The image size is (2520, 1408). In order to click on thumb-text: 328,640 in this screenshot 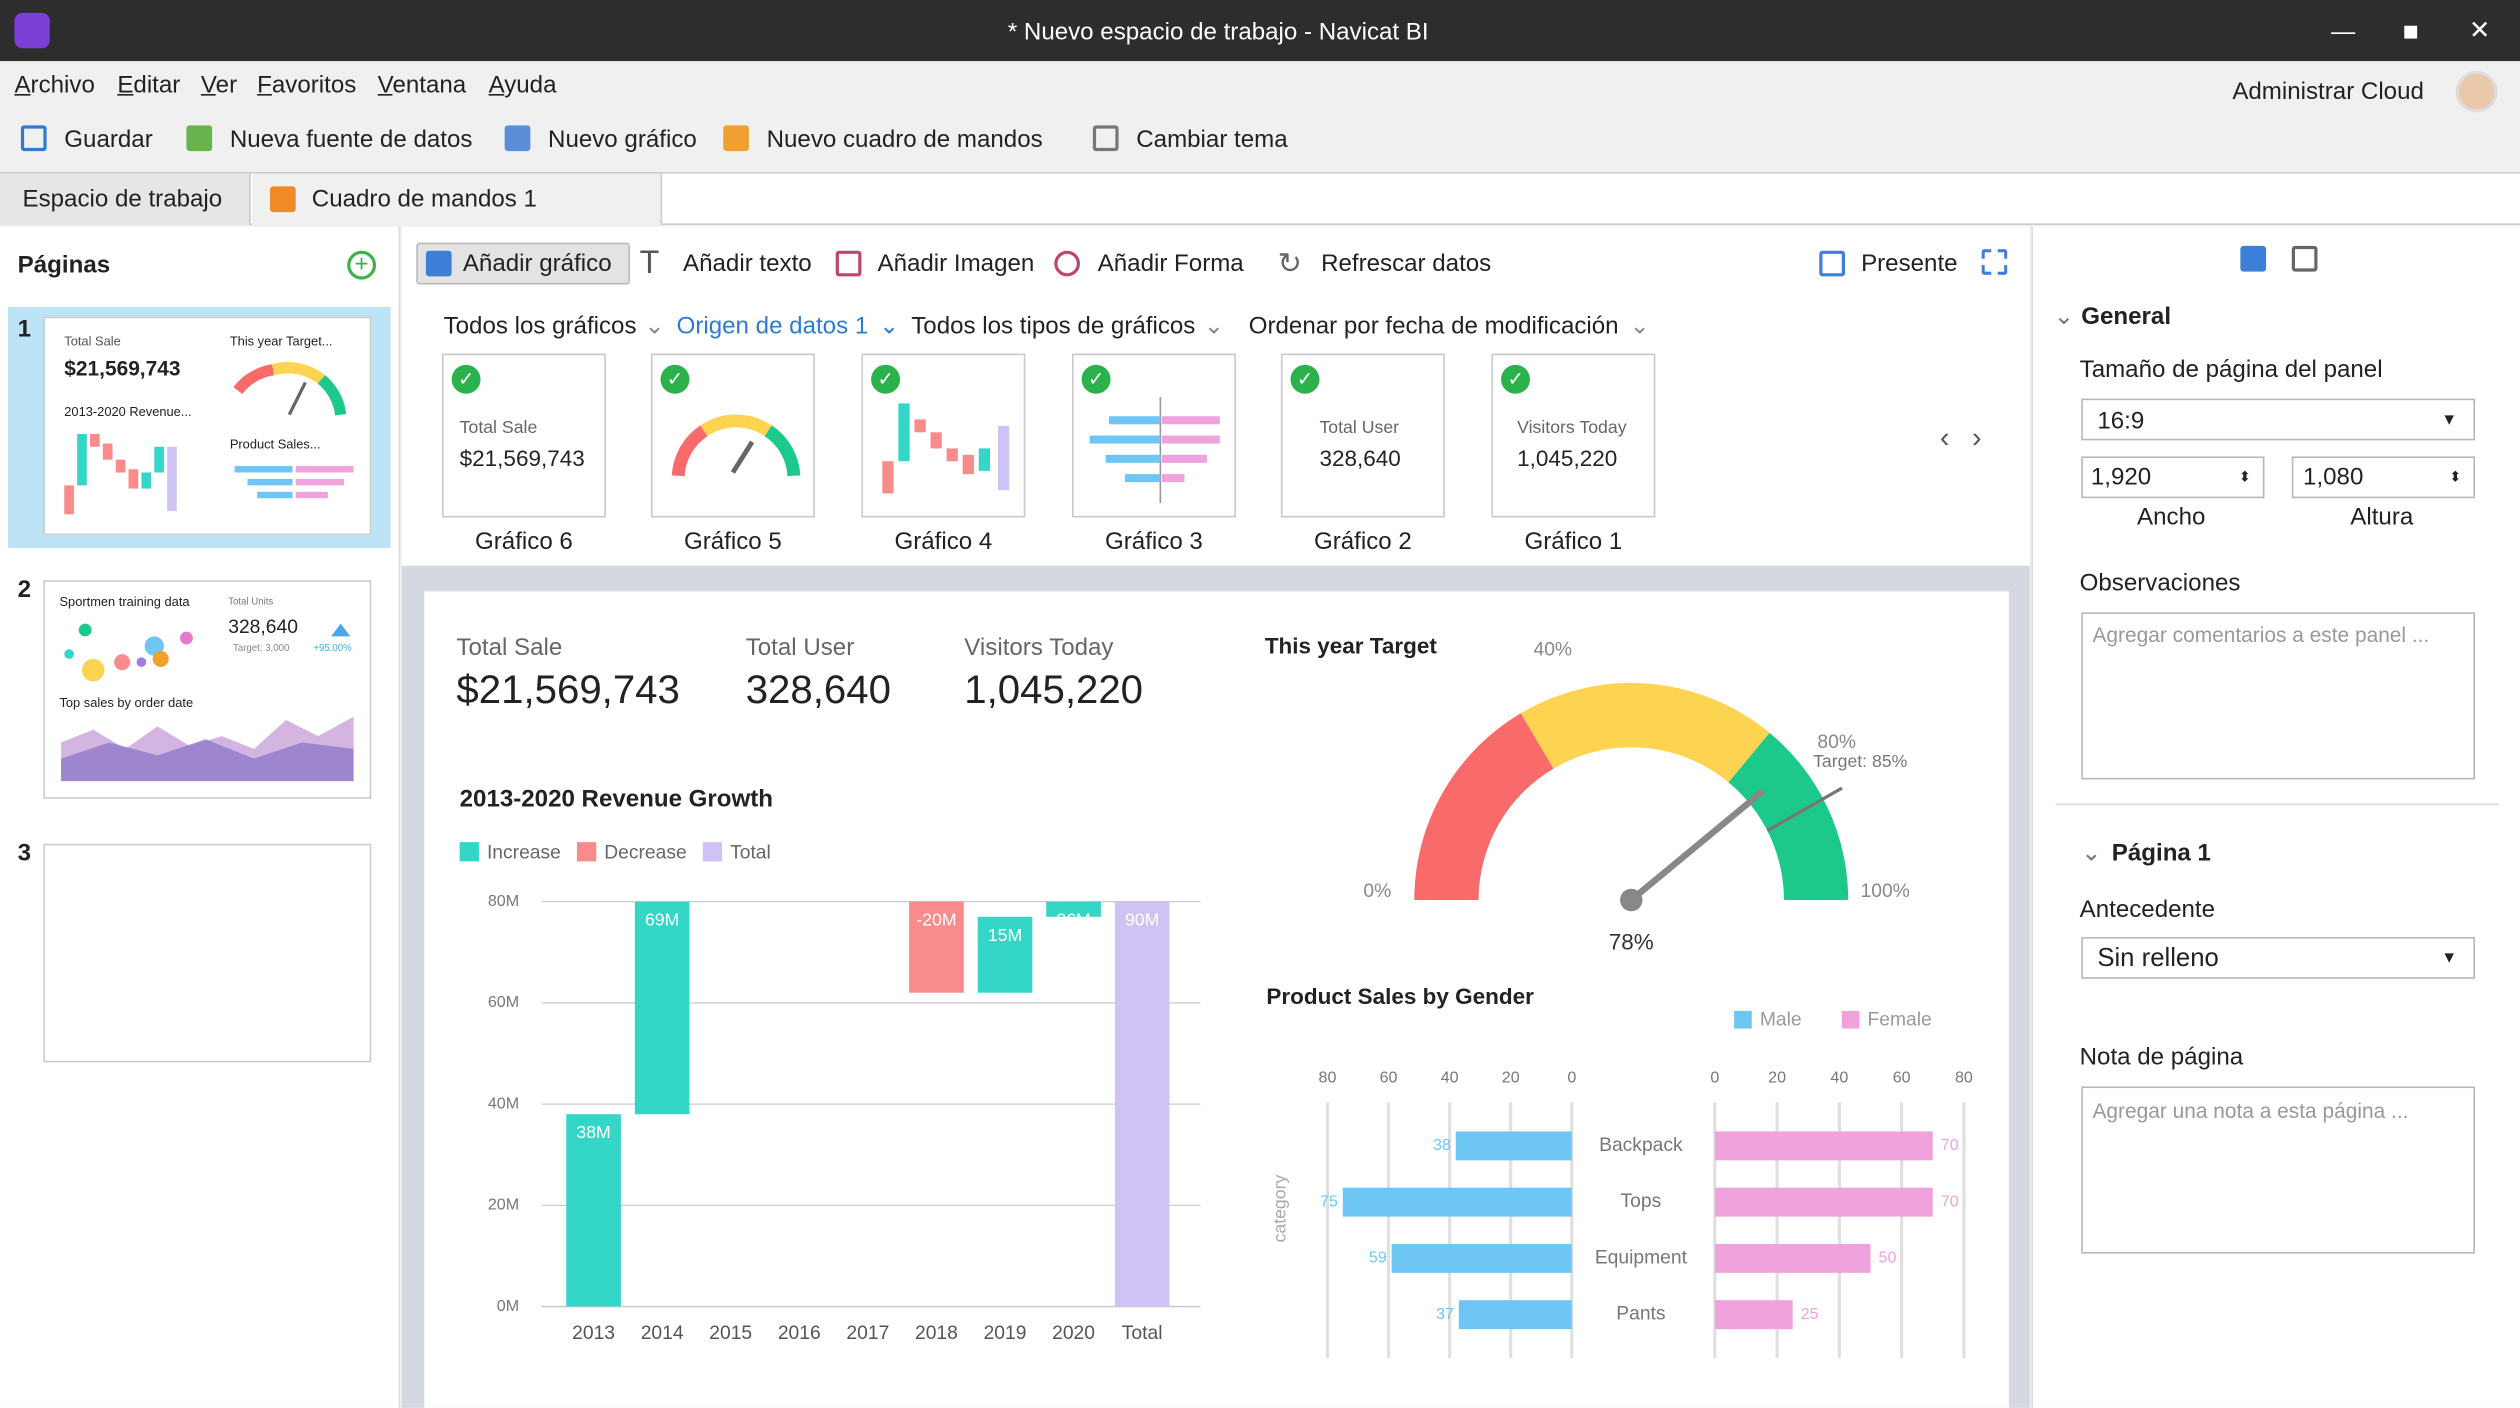, I will do `click(263, 627)`.